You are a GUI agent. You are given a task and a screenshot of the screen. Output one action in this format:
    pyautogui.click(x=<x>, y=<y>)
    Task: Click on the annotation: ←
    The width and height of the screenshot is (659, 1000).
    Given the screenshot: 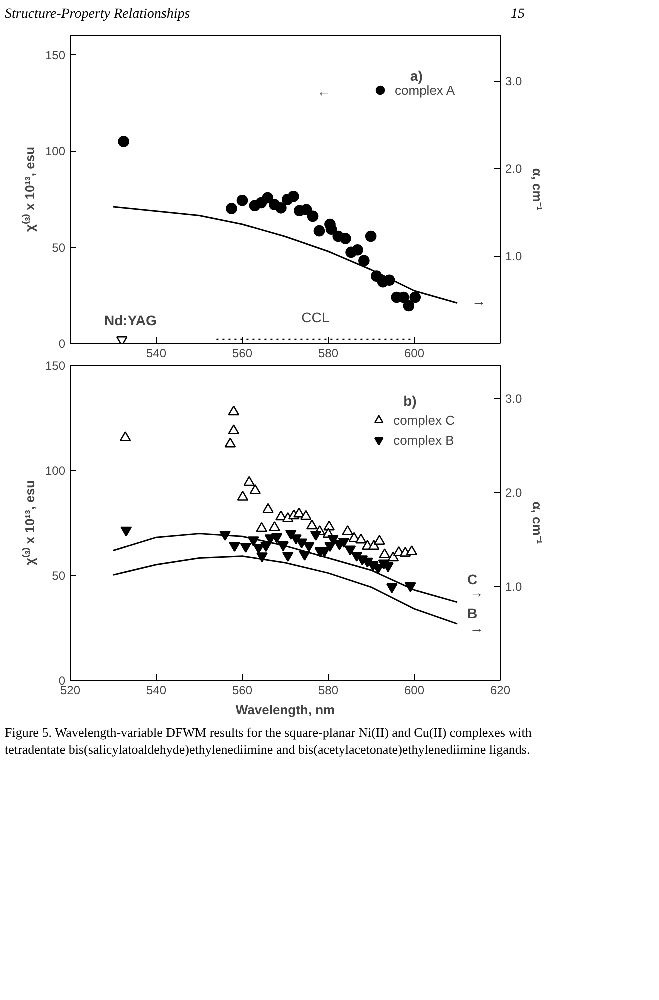 What is the action you would take?
    pyautogui.click(x=324, y=91)
    